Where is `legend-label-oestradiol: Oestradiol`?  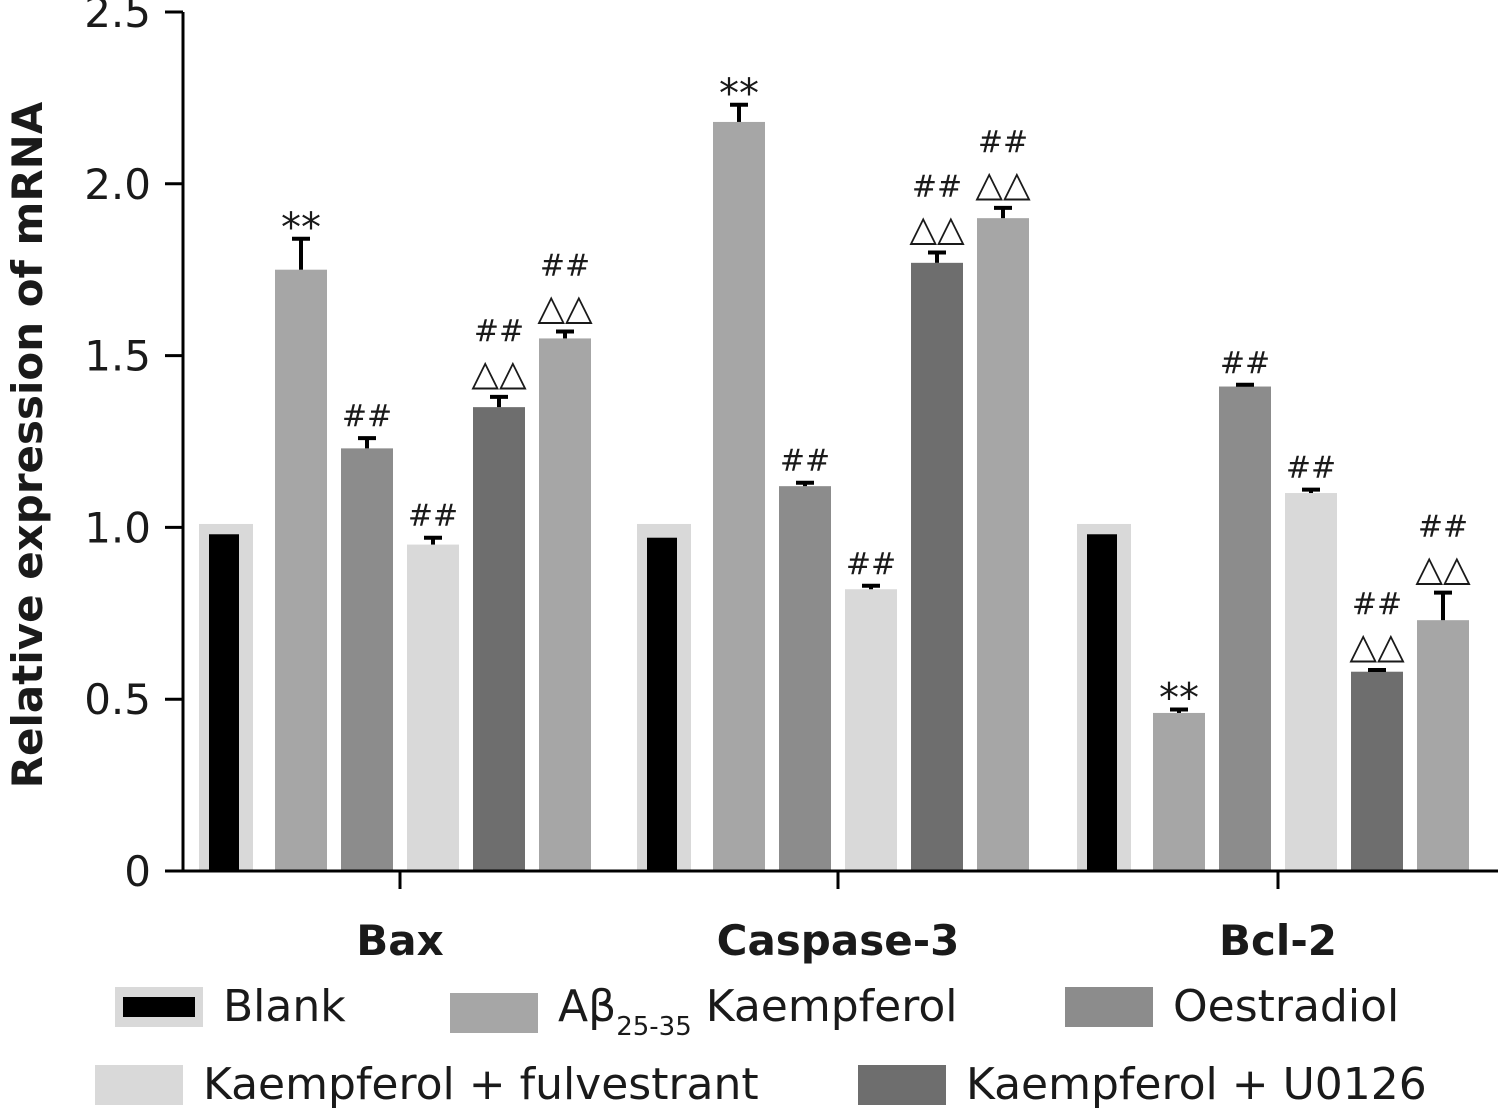
legend-label-oestradiol: Oestradiol is located at coordinates (1286, 1006).